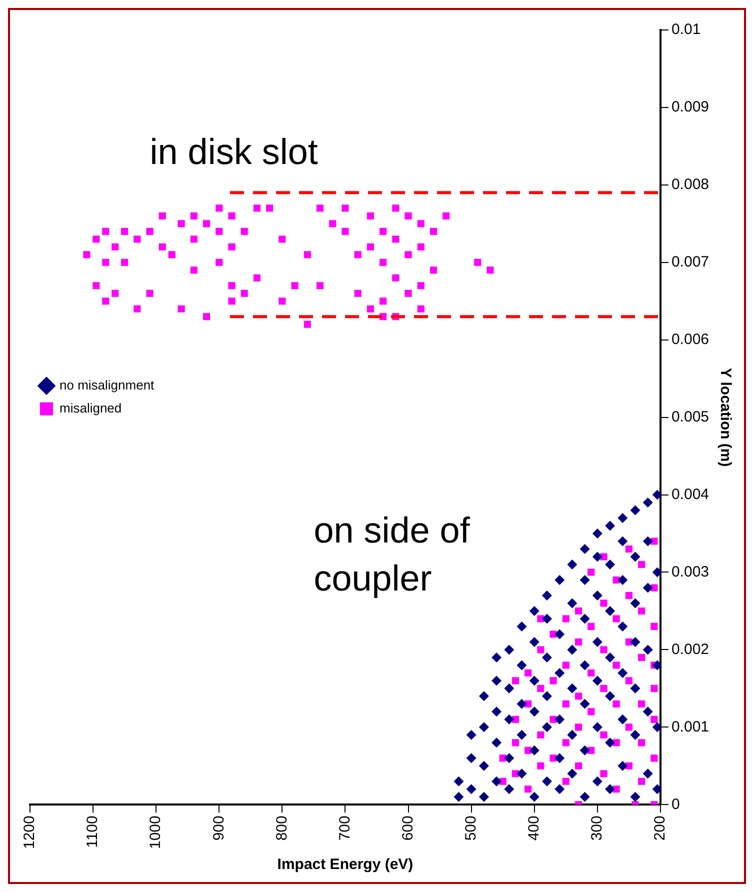 Image resolution: width=754 pixels, height=892 pixels. Describe the element at coordinates (690, 727) in the screenshot. I see `y-tick-label: 0.001` at that location.